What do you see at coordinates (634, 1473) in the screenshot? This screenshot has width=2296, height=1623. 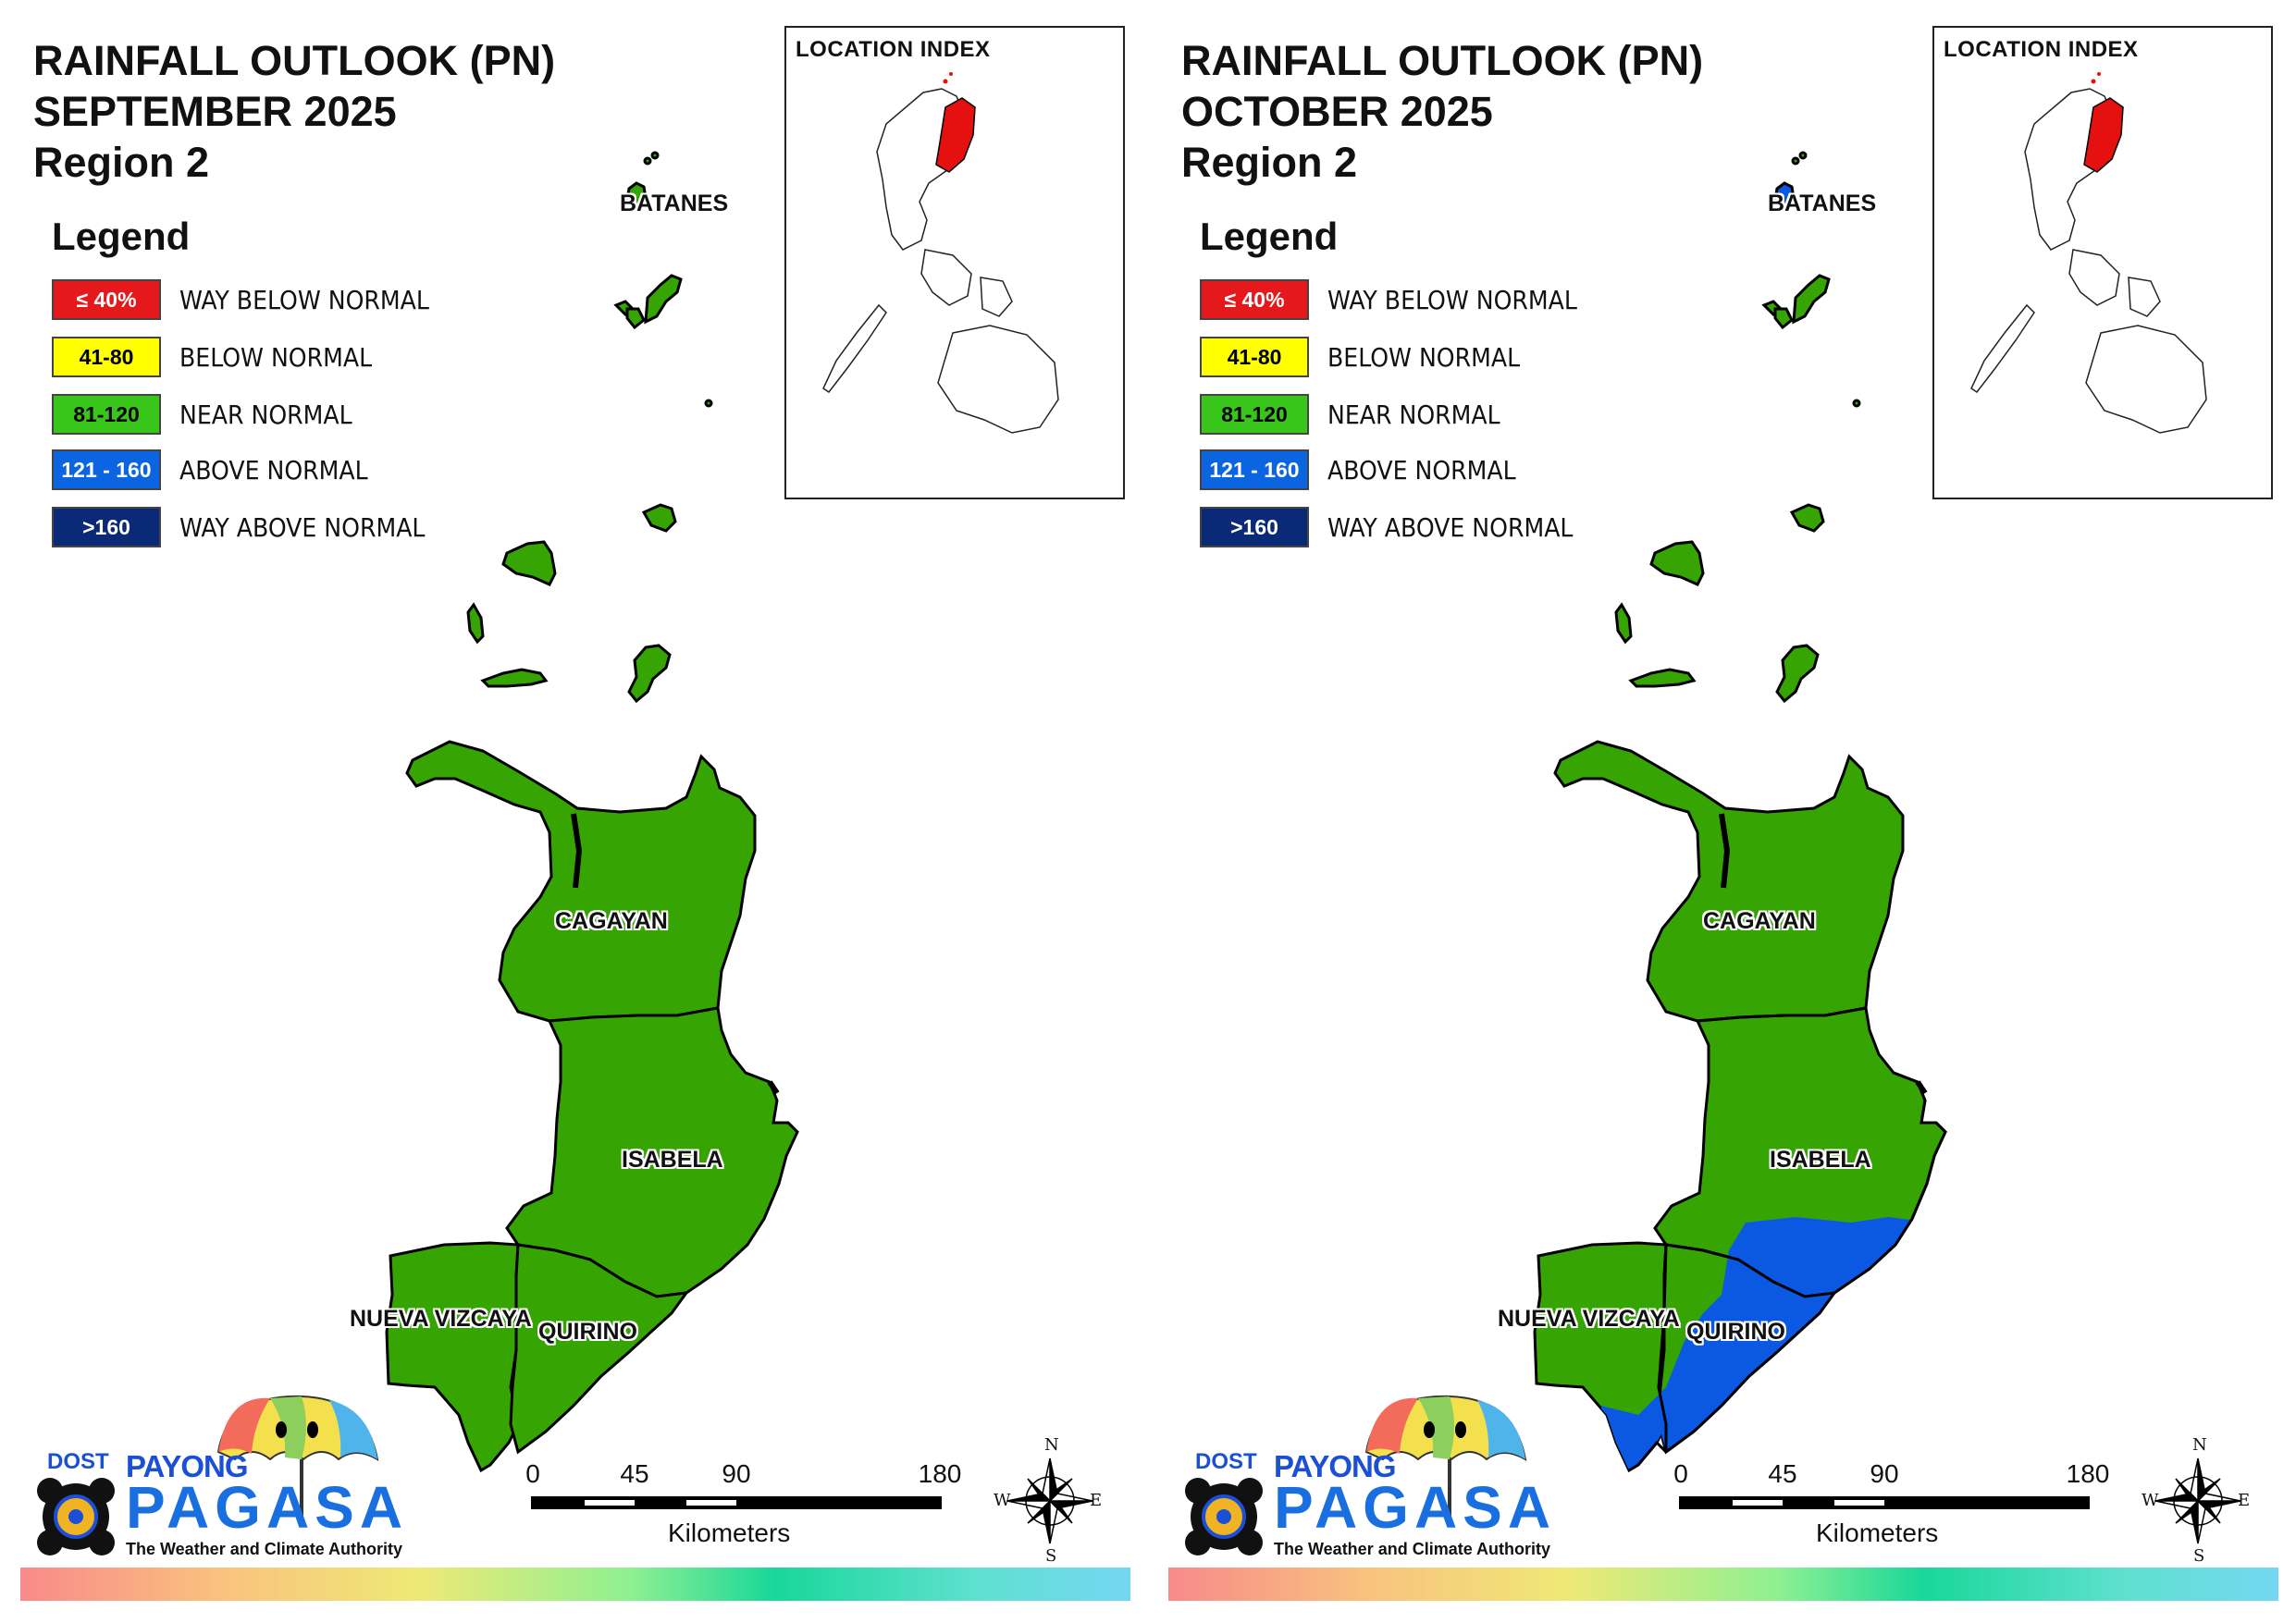 I see `scale-tick: 45` at bounding box center [634, 1473].